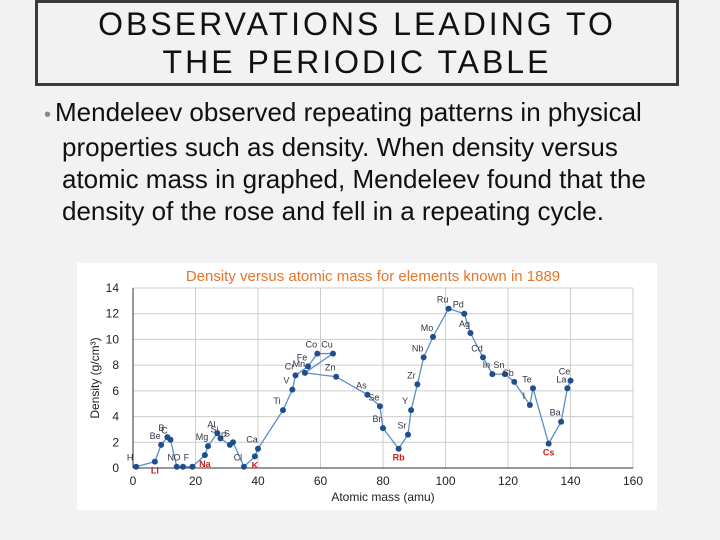  Describe the element at coordinates (171, 458) in the screenshot. I see `point-label: N` at that location.